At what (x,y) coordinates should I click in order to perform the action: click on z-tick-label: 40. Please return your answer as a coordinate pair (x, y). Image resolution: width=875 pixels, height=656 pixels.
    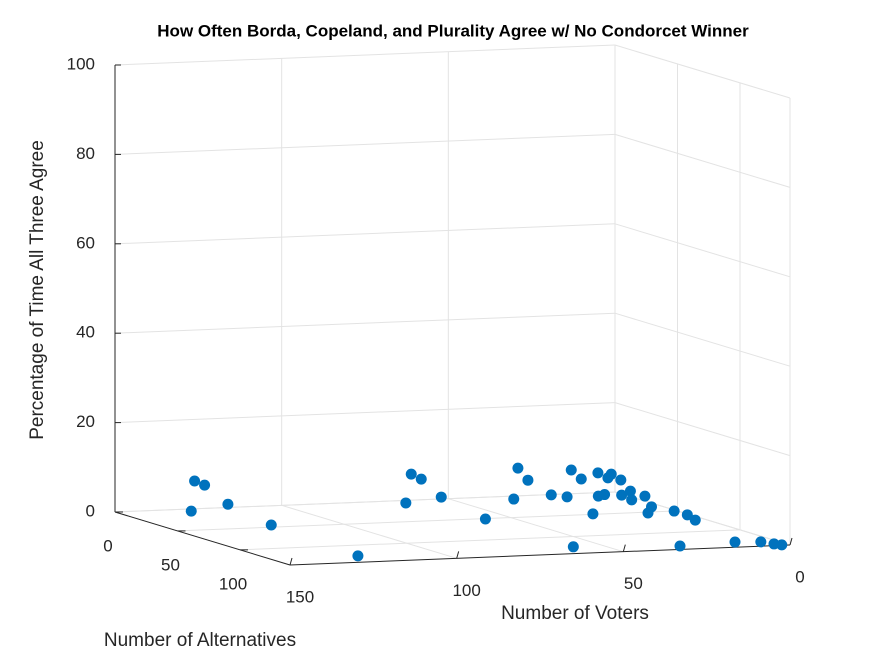
    Looking at the image, I should click on (85, 332).